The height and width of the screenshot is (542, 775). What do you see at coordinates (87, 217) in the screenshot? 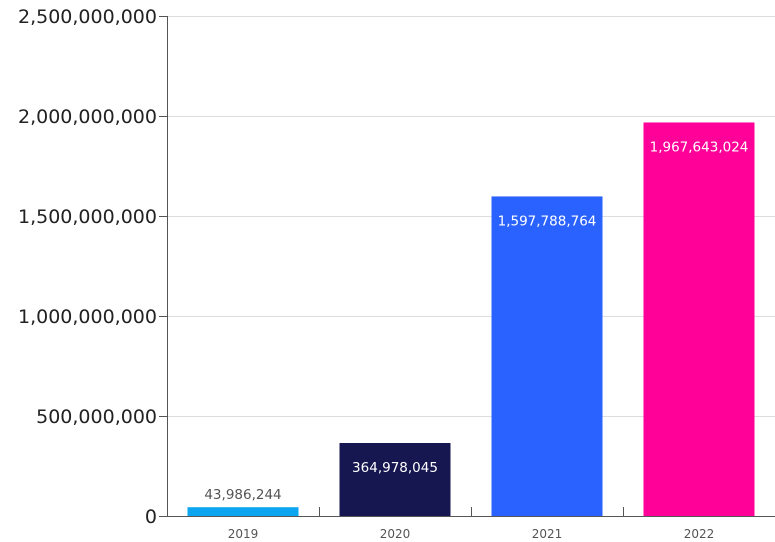
I see `y-tick-label: 1,500,000,000` at bounding box center [87, 217].